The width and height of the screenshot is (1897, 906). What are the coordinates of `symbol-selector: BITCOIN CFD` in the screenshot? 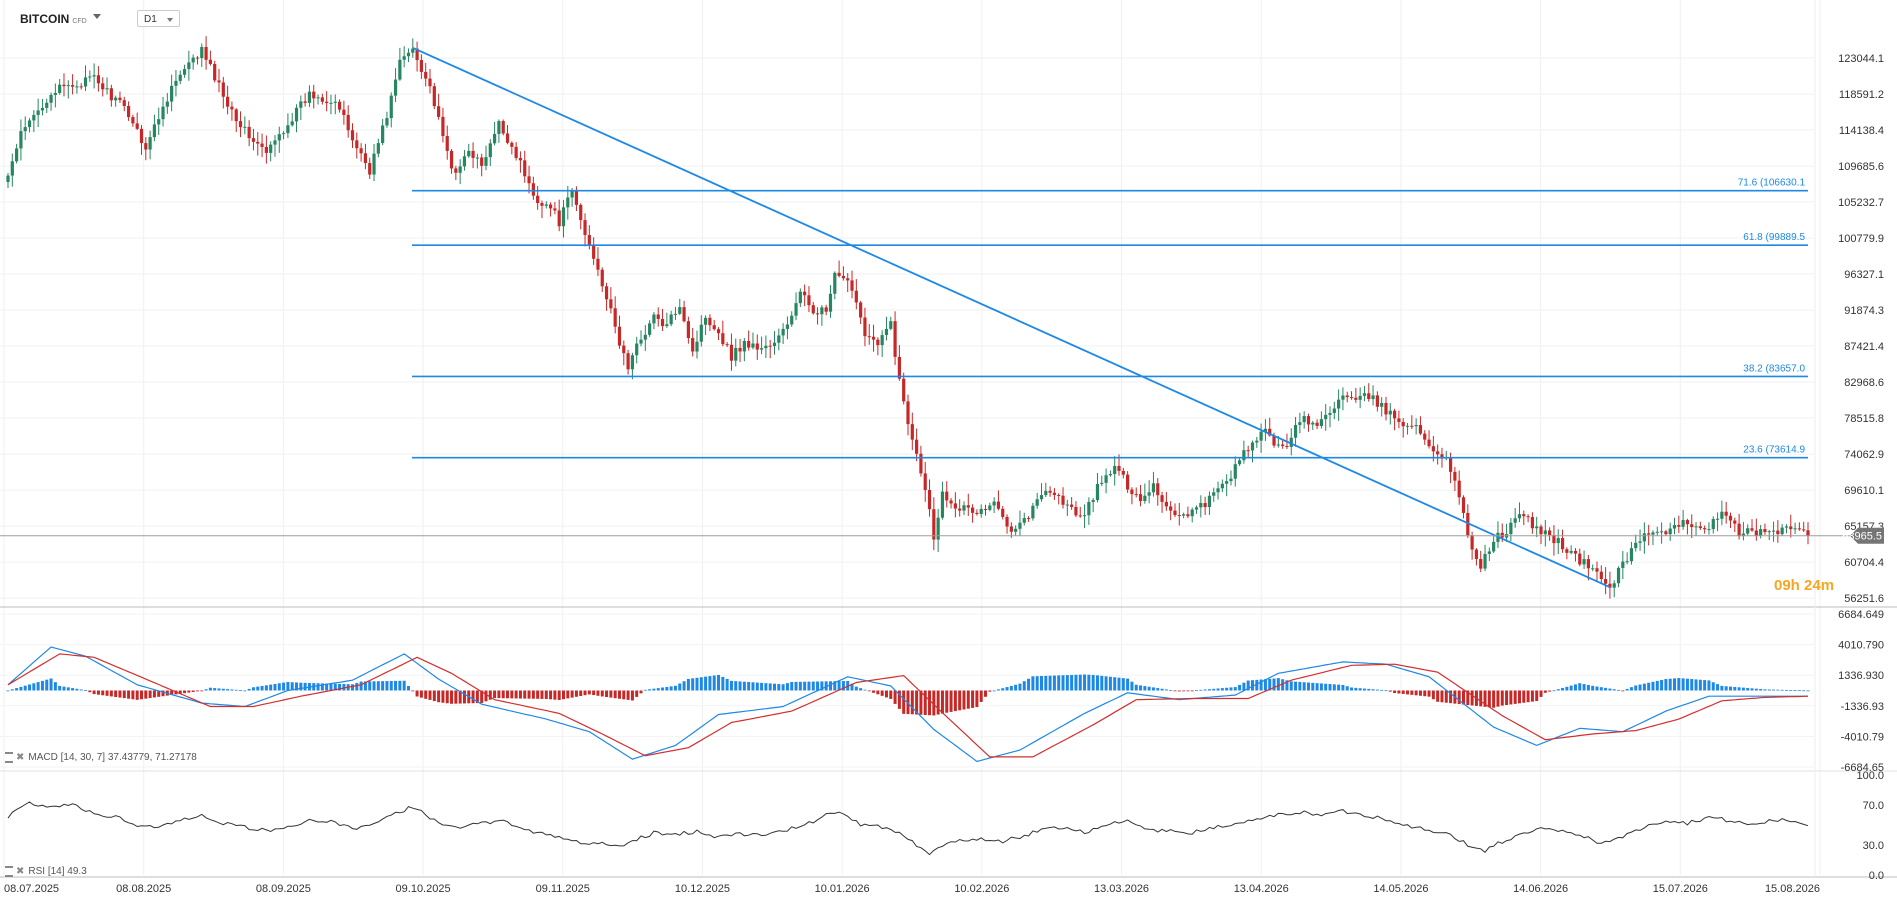 It's located at (53, 19).